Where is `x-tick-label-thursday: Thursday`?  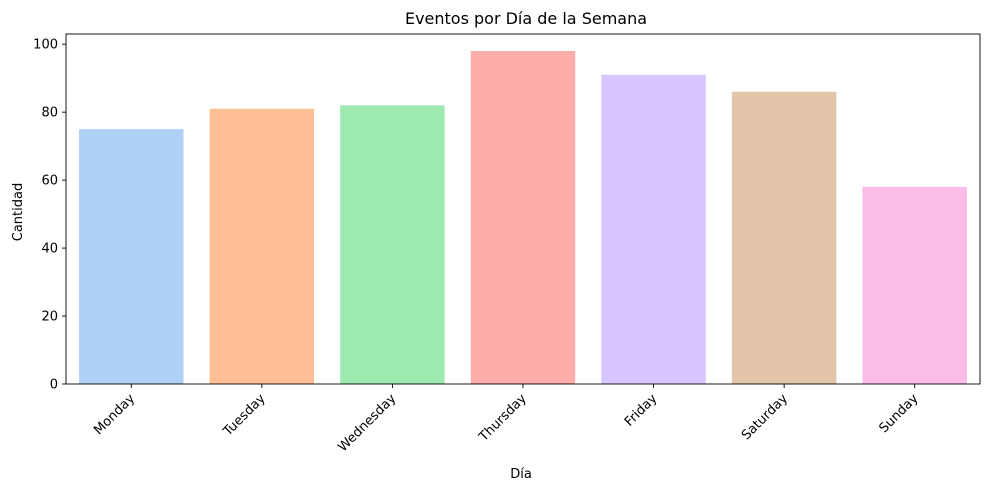 x-tick-label-thursday: Thursday is located at coordinates (503, 418).